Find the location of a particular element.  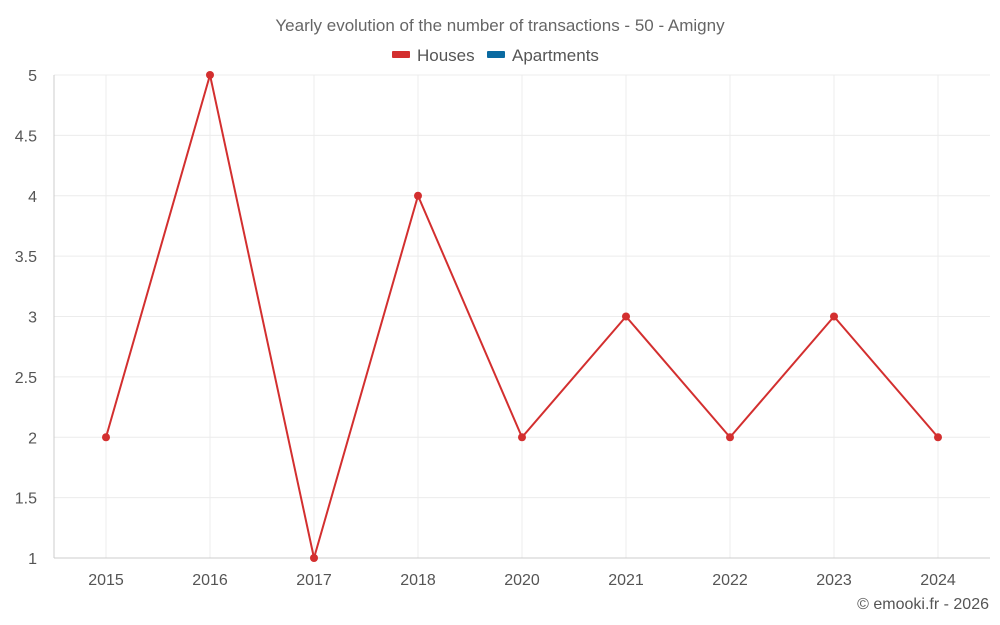

x-tick-label: 2016 is located at coordinates (210, 580).